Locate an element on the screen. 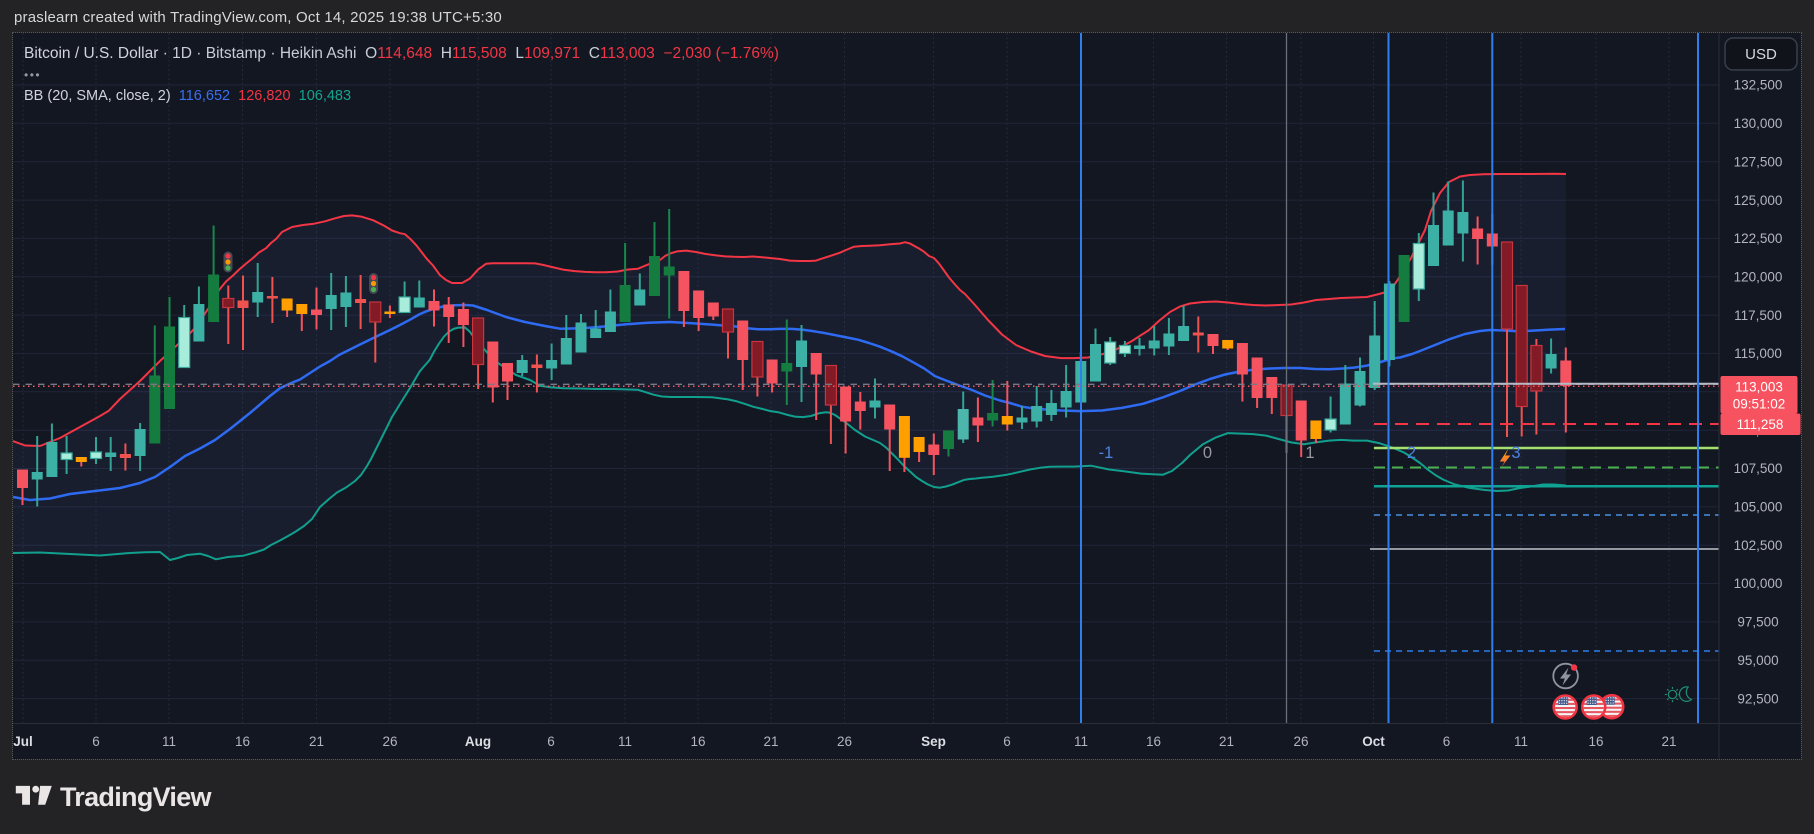 The image size is (1814, 834). svg-text: 107,500 is located at coordinates (1758, 468).